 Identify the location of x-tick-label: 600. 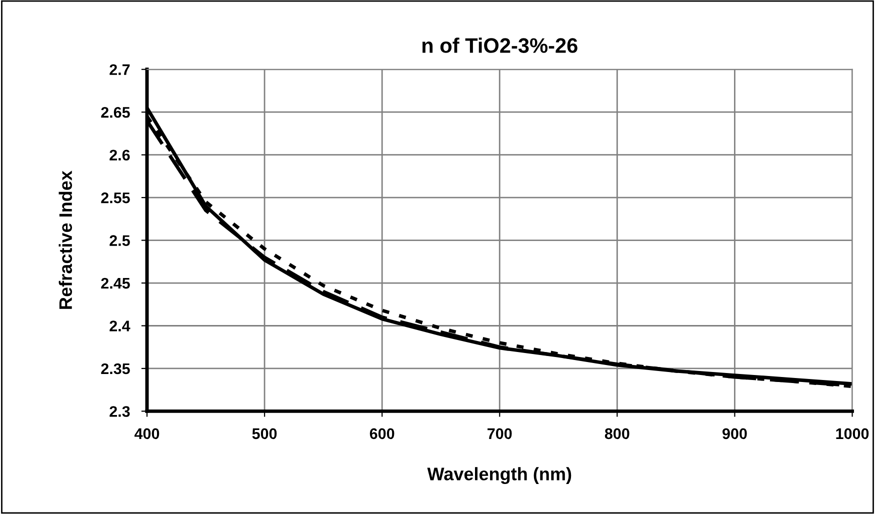
(382, 434).